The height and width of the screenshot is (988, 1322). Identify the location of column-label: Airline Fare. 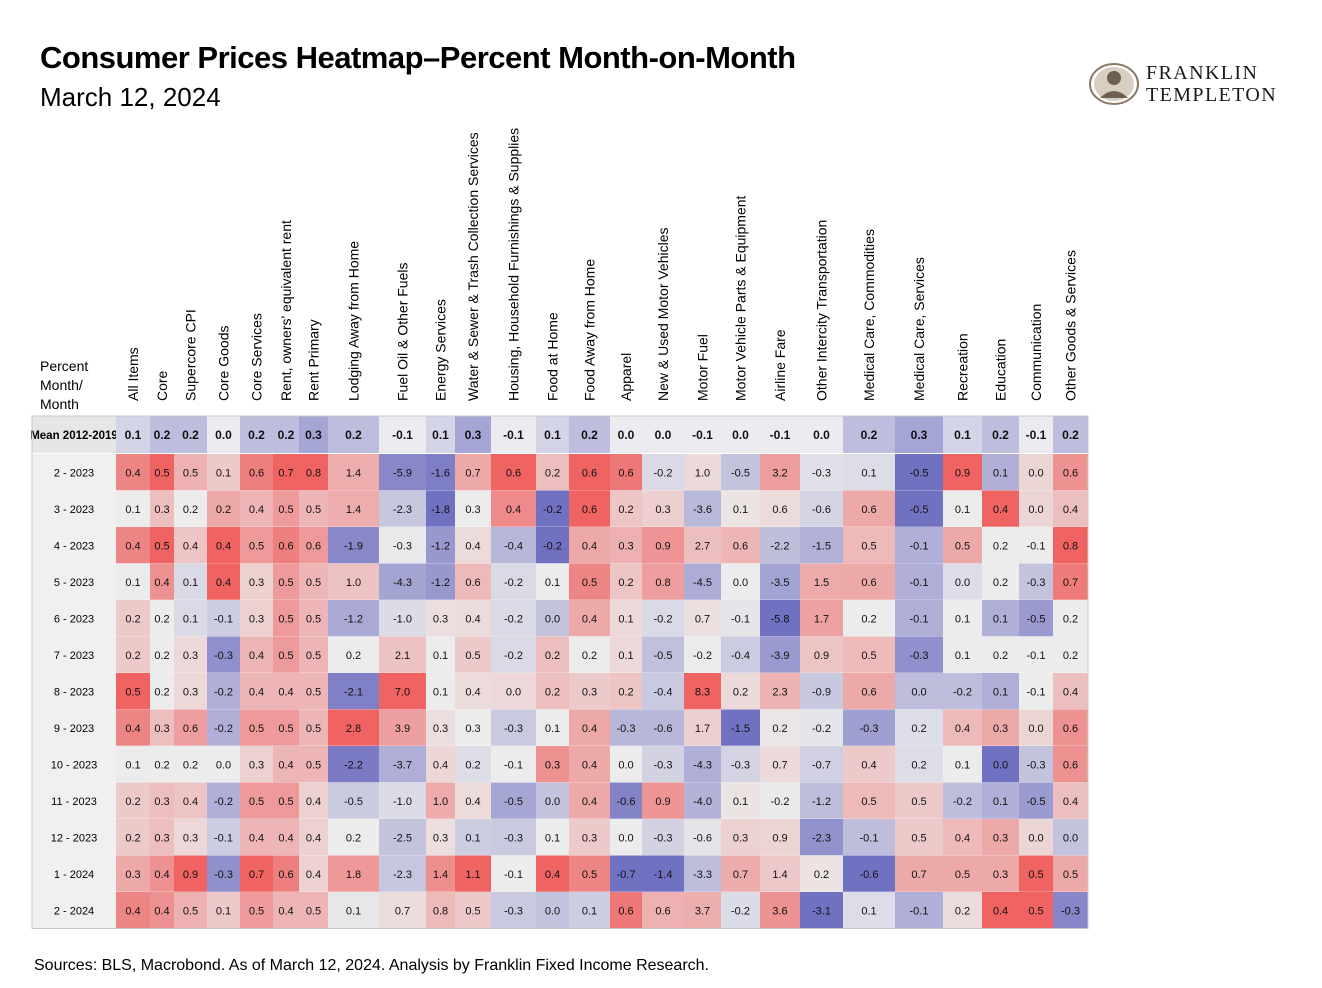
(780, 365).